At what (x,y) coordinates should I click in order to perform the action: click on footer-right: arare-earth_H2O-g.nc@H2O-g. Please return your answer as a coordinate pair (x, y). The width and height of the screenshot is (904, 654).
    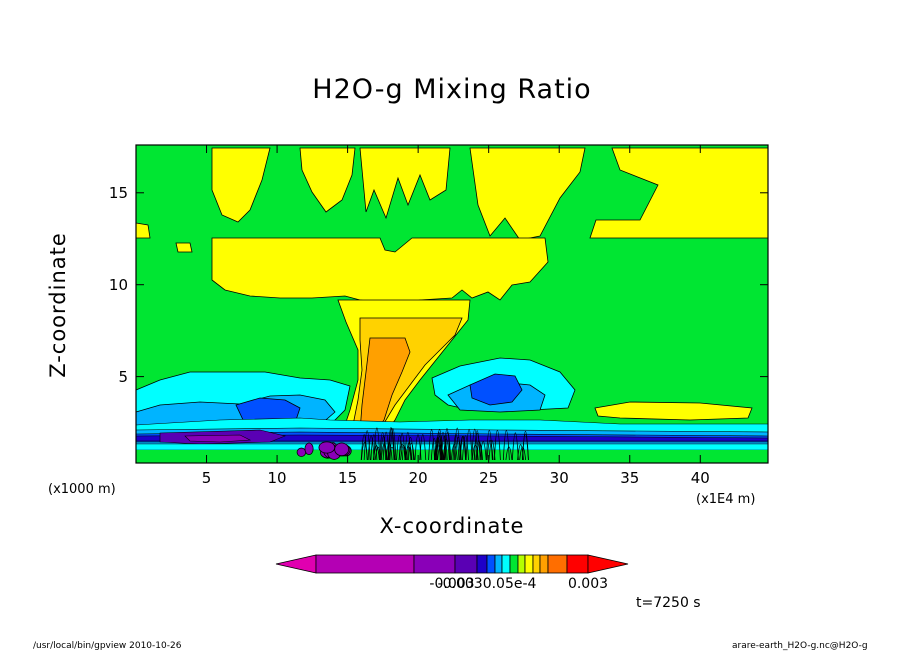
    Looking at the image, I should click on (800, 646).